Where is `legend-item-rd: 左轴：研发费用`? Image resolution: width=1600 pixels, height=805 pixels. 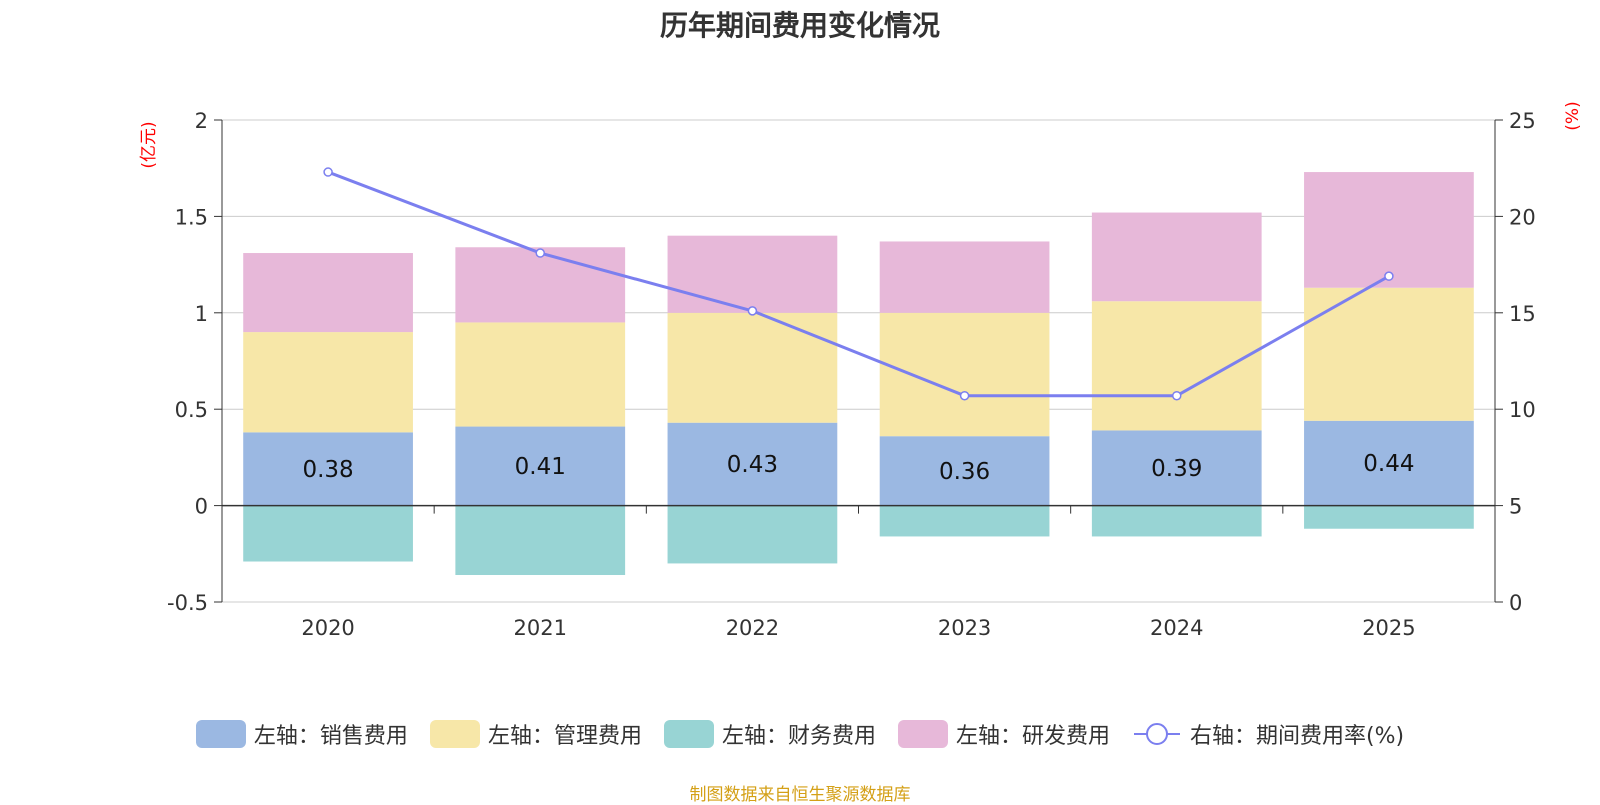
legend-item-rd: 左轴：研发费用 is located at coordinates (1003, 734).